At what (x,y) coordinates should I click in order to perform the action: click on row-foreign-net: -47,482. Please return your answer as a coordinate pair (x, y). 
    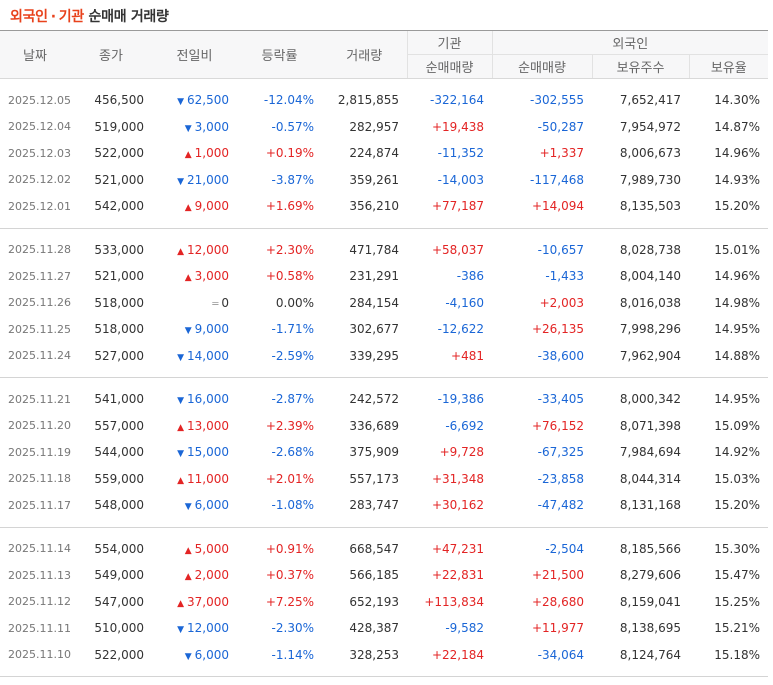
    Looking at the image, I should click on (560, 505).